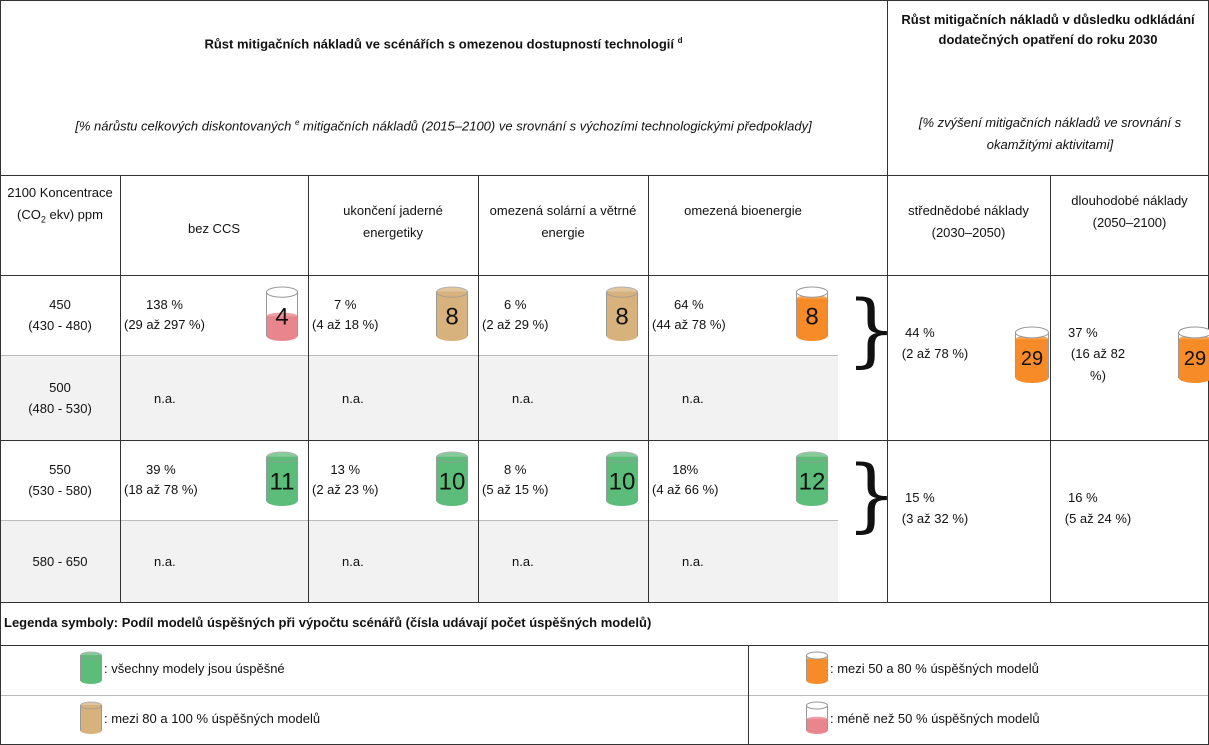 Image resolution: width=1209 pixels, height=745 pixels. Describe the element at coordinates (60, 325) in the screenshot. I see `row-range: (430 - 480)` at that location.